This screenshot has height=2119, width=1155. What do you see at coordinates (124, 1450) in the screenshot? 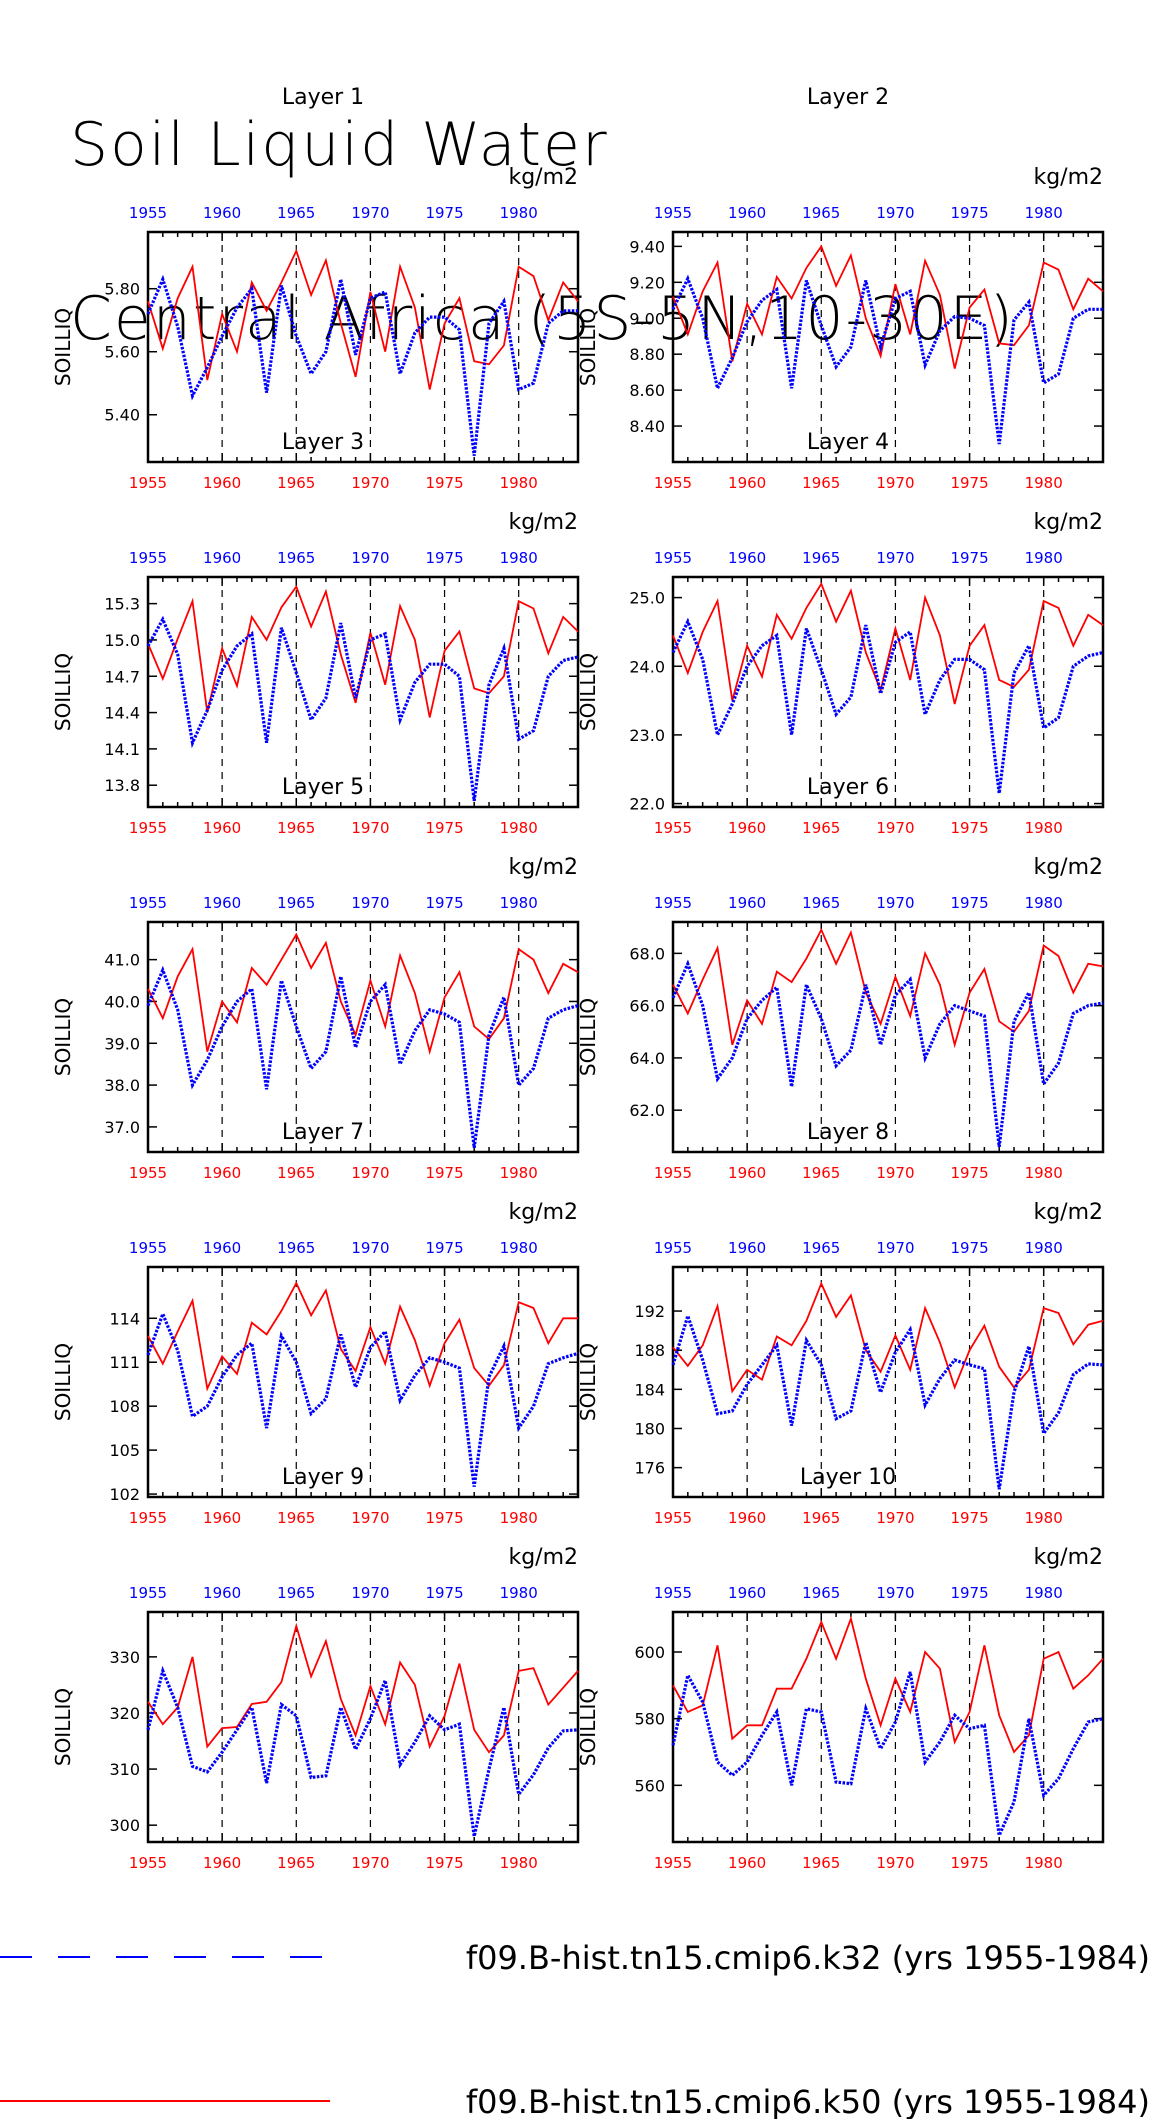
I see `y-tick-label: 105` at bounding box center [124, 1450].